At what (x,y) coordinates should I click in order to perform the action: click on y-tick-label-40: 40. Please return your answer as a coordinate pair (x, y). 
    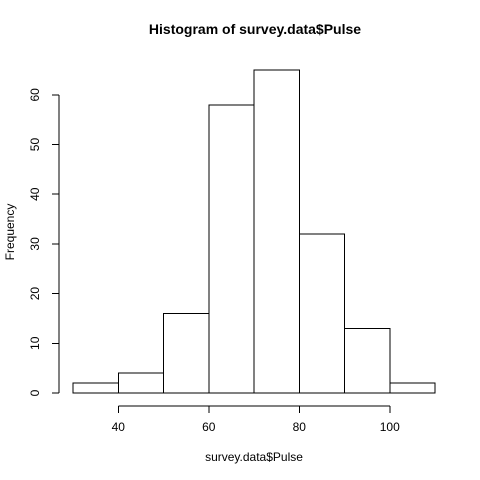
    Looking at the image, I should click on (35, 194).